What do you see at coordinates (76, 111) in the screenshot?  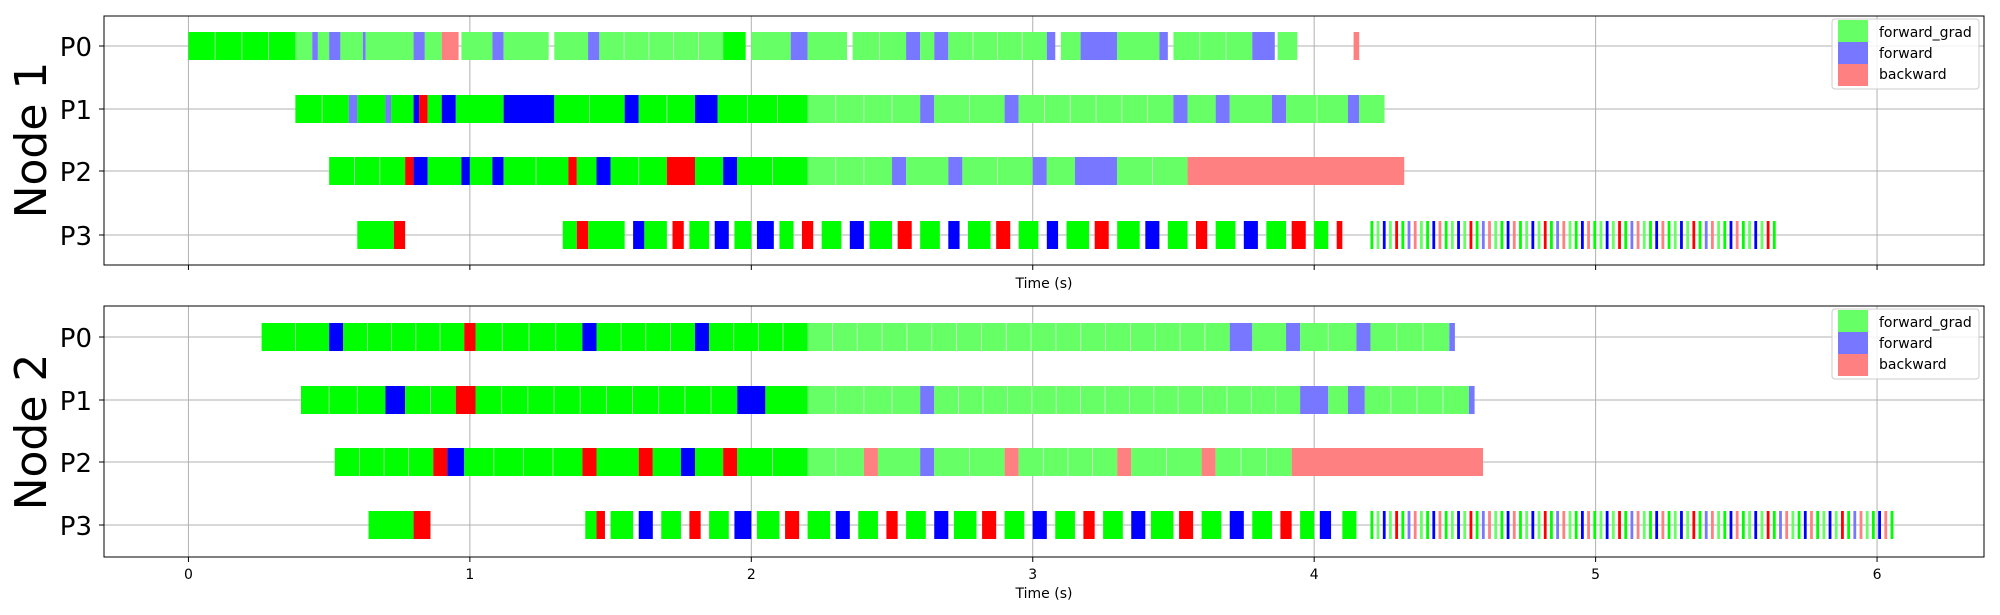 I see `panel-1-row-label-p1: P1` at bounding box center [76, 111].